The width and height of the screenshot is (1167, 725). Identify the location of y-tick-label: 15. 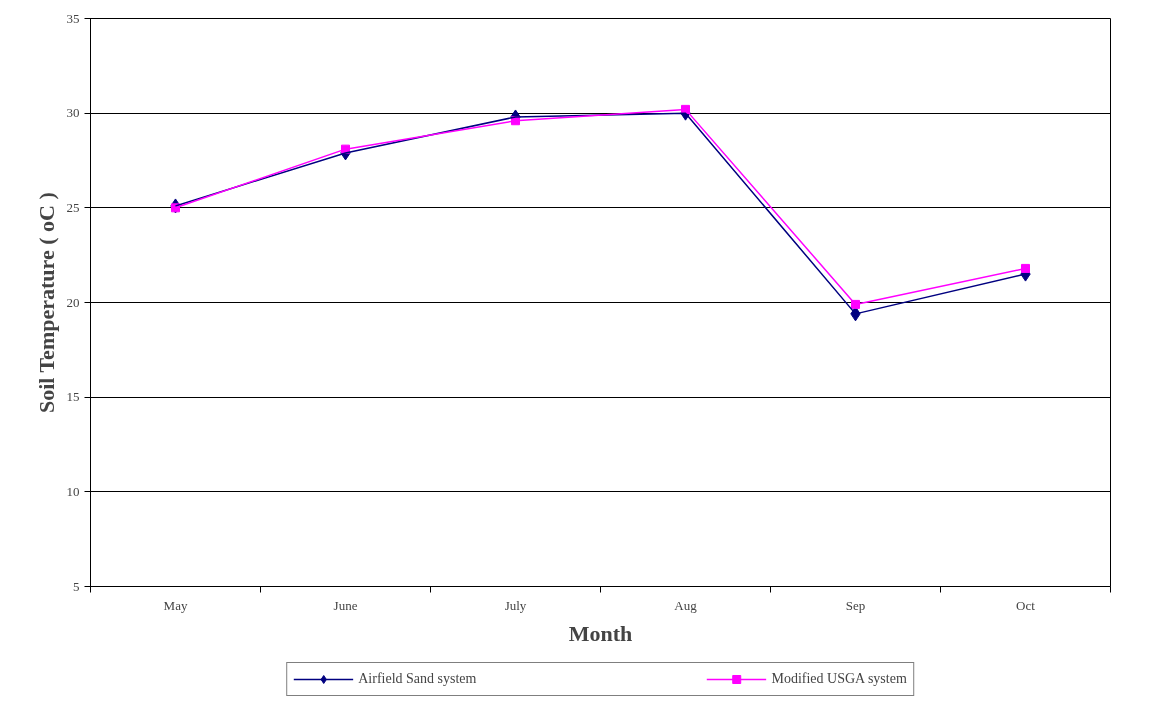
(73, 397).